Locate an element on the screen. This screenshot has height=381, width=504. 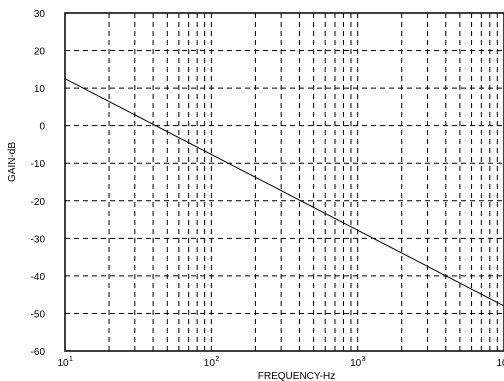
y-tick-label: -60 is located at coordinates (38, 352).